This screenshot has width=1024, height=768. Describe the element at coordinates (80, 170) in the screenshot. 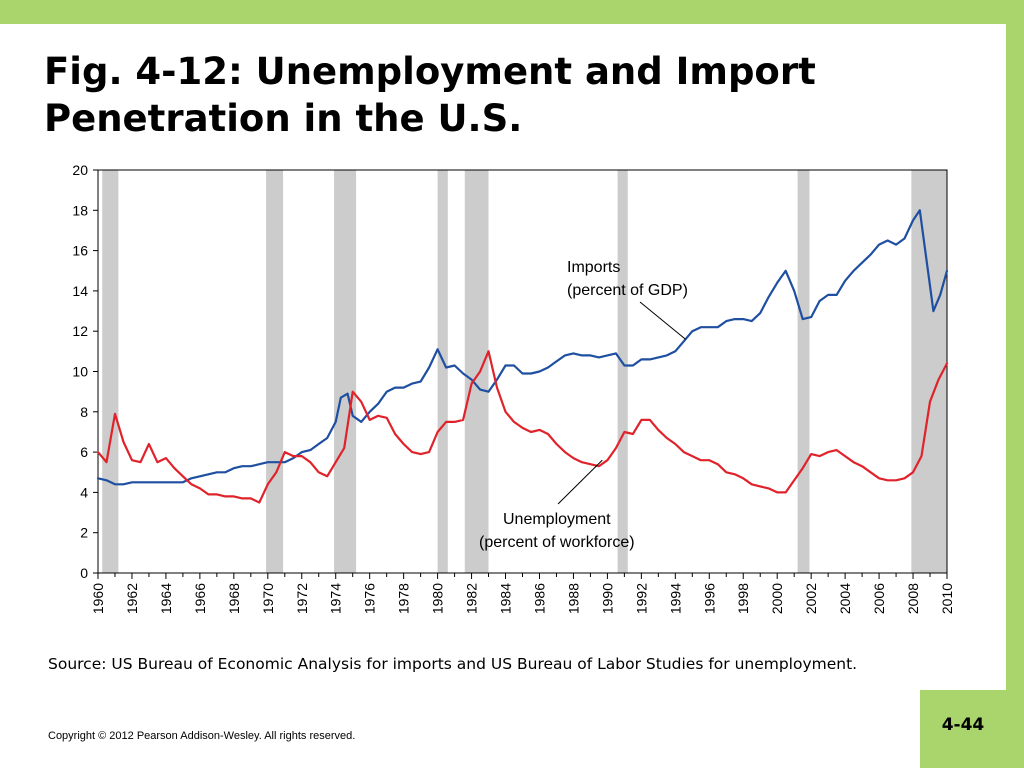

I see `y-tick-label: 20` at that location.